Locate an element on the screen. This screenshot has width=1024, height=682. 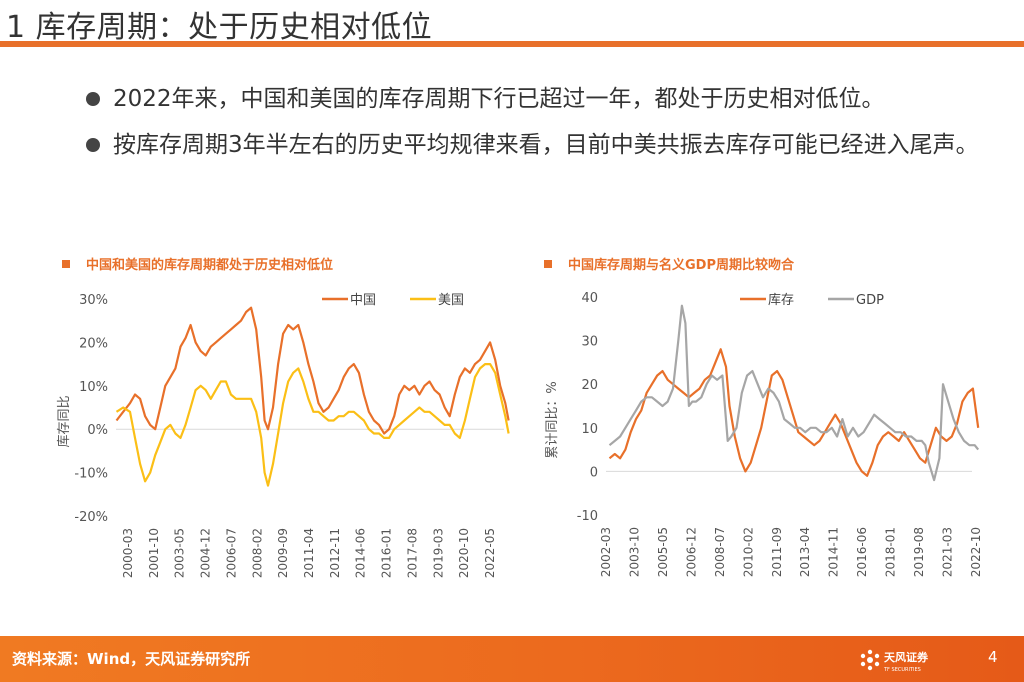
x-tick-label: 2014-06 is located at coordinates (361, 553).